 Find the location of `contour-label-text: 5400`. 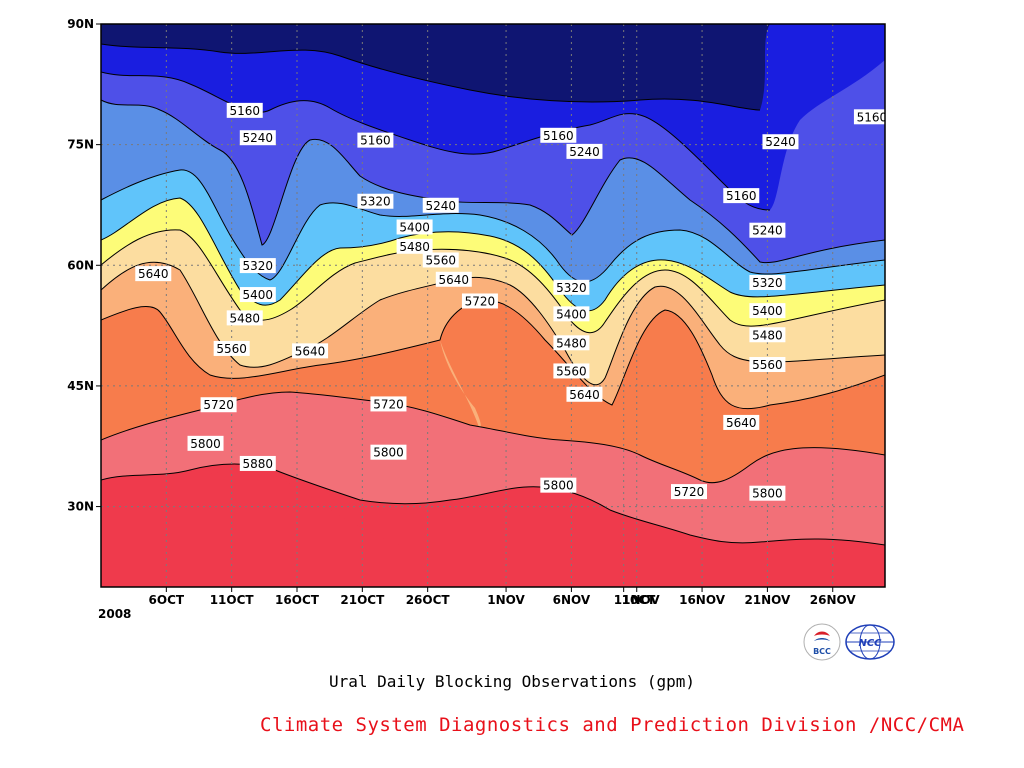

contour-label-text: 5400 is located at coordinates (258, 295).